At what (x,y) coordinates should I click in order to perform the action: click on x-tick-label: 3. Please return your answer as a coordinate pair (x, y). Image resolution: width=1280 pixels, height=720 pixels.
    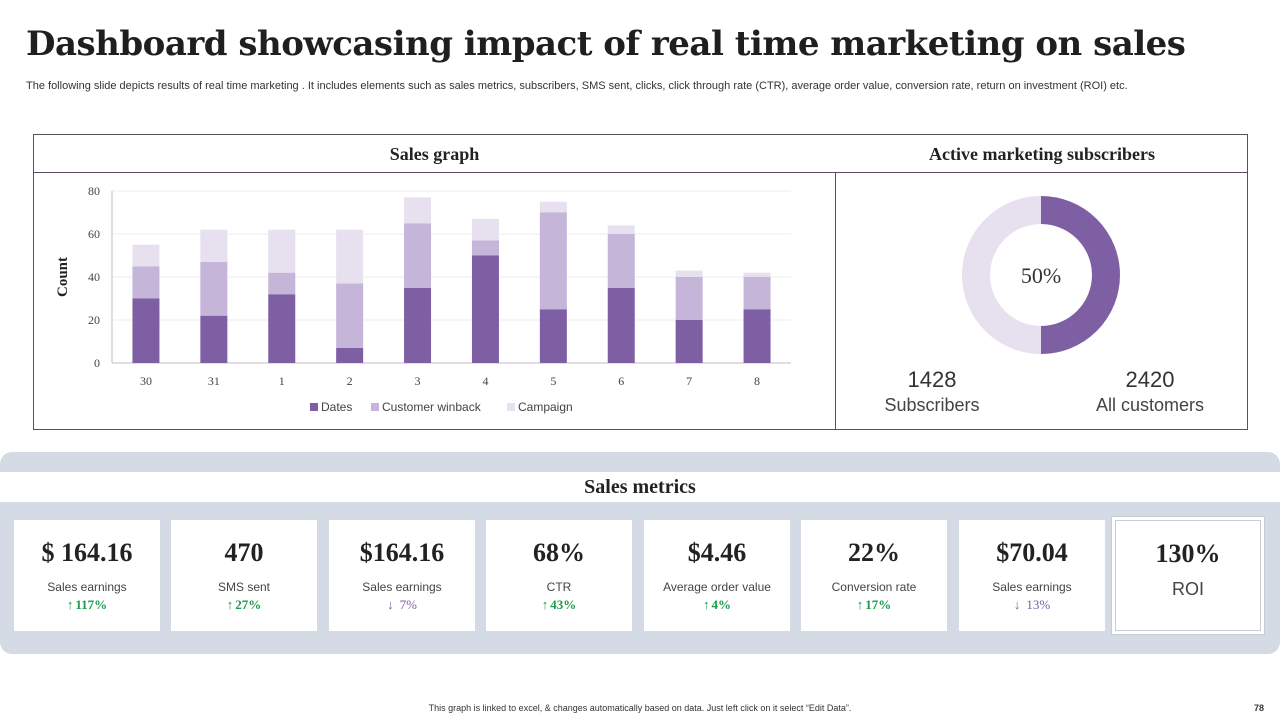
    Looking at the image, I should click on (418, 381).